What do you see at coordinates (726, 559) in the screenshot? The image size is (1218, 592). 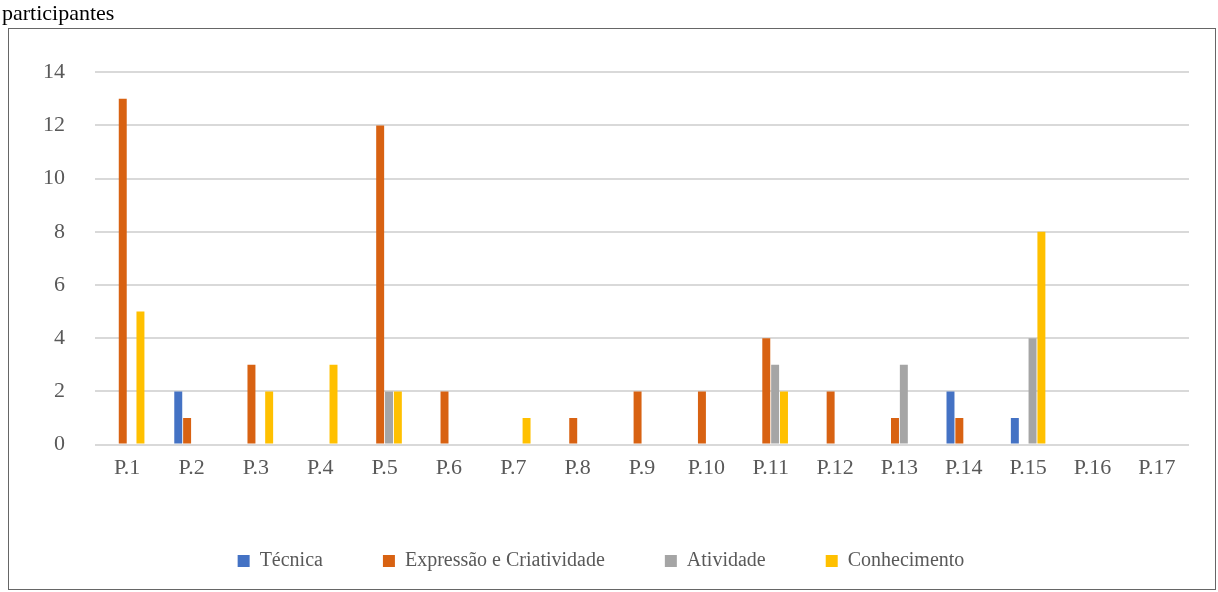 I see `legend-label: Atividade` at bounding box center [726, 559].